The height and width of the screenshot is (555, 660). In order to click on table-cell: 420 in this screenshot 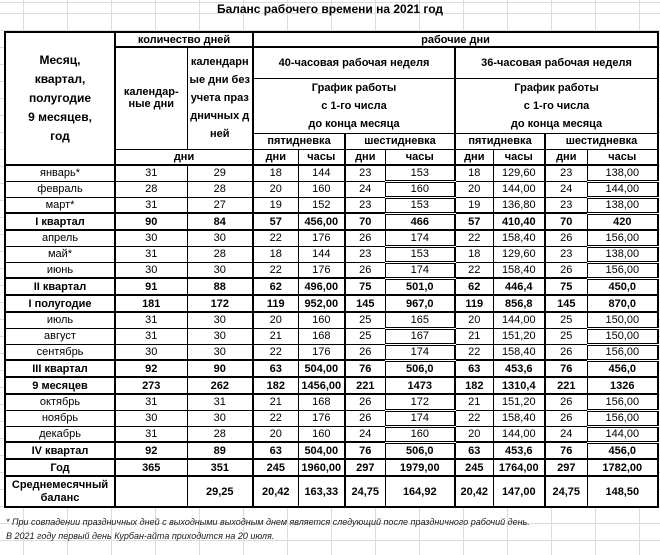, I will do `click(622, 221)`.